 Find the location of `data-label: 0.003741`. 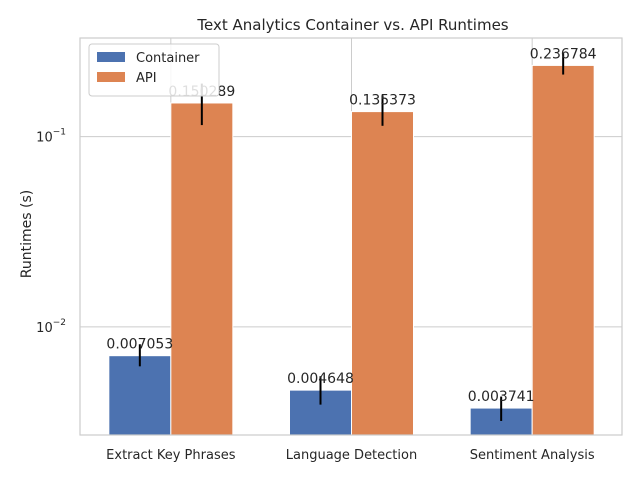

data-label: 0.003741 is located at coordinates (501, 397).